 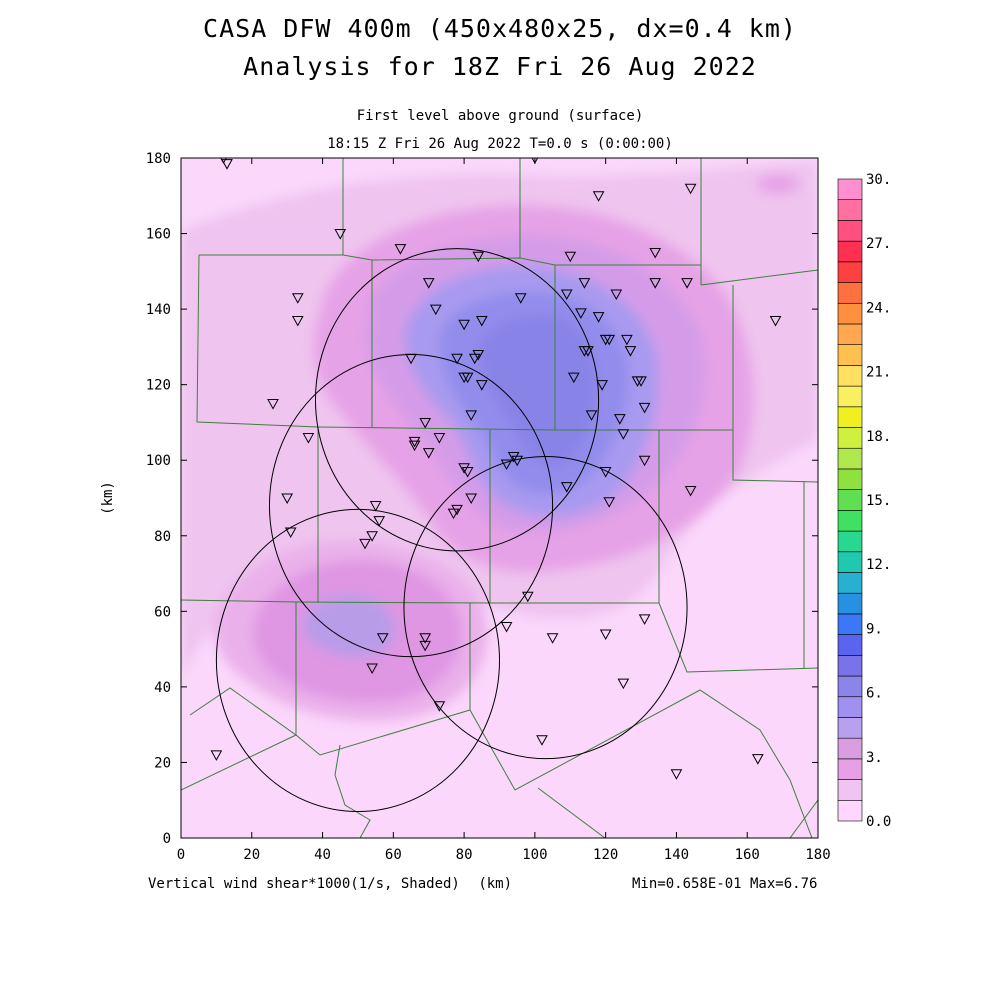 What do you see at coordinates (878, 437) in the screenshot?
I see `colorbar-label: 18.` at bounding box center [878, 437].